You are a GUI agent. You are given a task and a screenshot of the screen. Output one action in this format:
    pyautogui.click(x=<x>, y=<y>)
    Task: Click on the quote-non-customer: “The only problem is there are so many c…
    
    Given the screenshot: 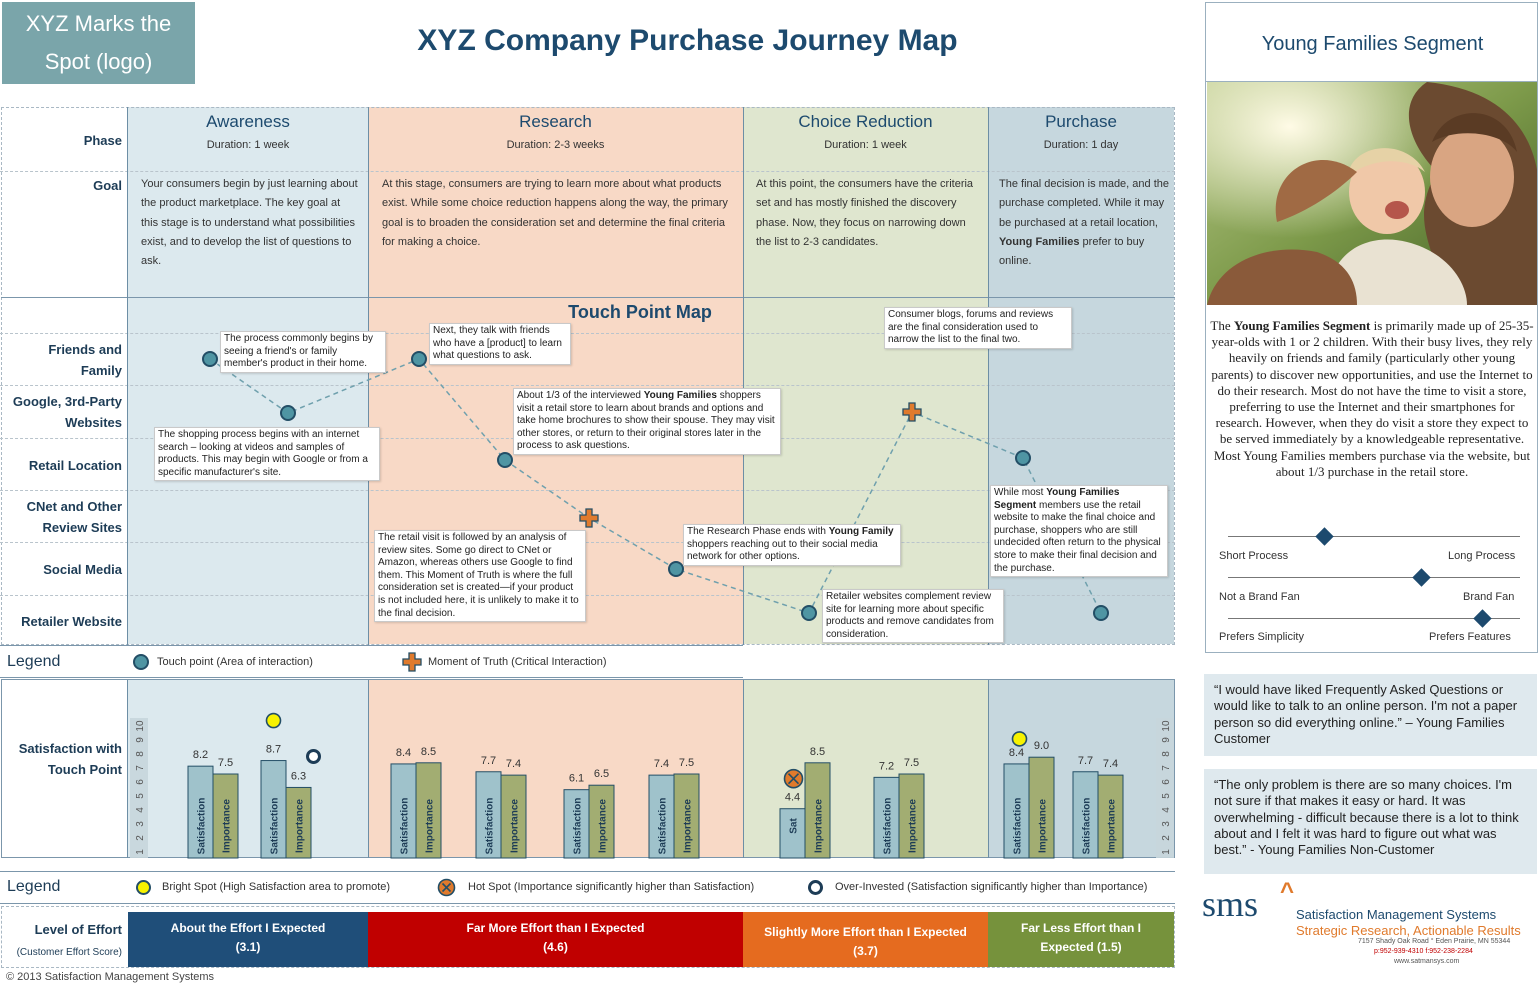 What is the action you would take?
    pyautogui.click(x=1370, y=821)
    